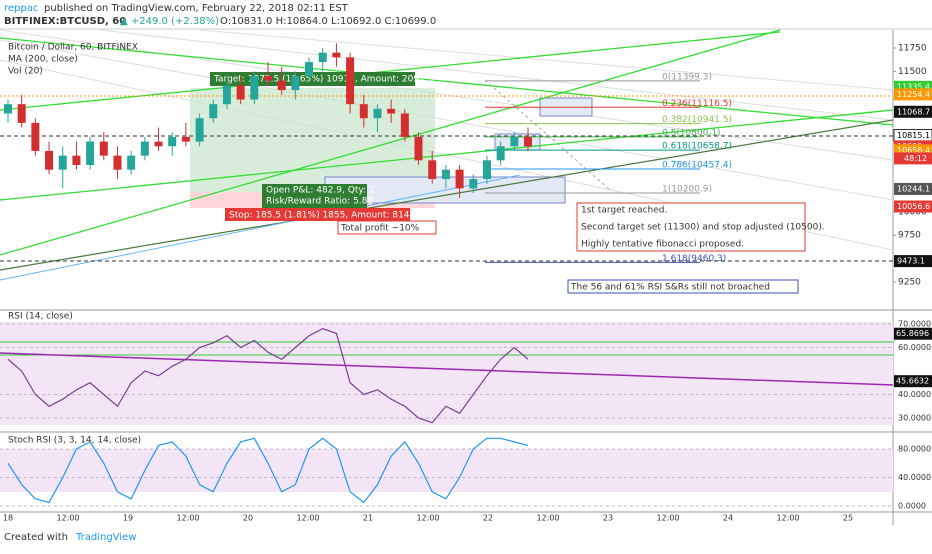  I want to click on tick-label: 80.0000, so click(914, 449).